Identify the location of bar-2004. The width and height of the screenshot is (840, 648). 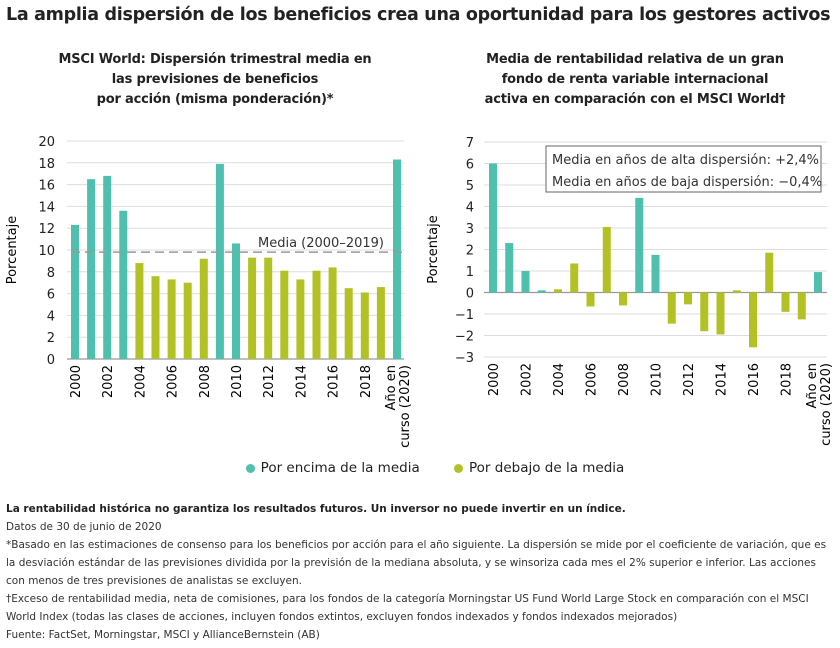
(139, 311).